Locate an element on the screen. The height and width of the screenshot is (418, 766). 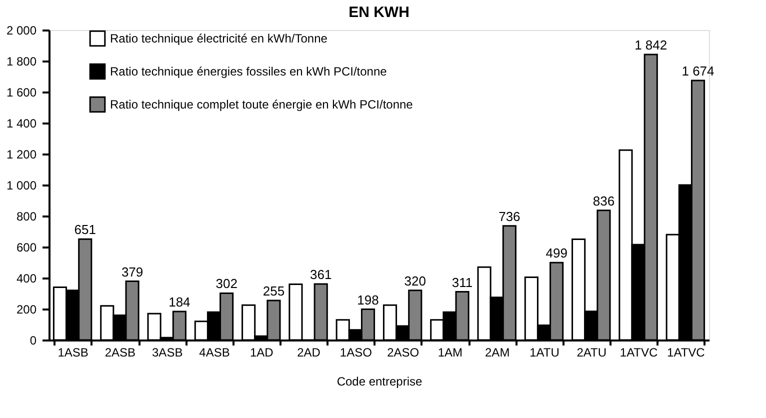
y-tick-label: 400 is located at coordinates (26, 279).